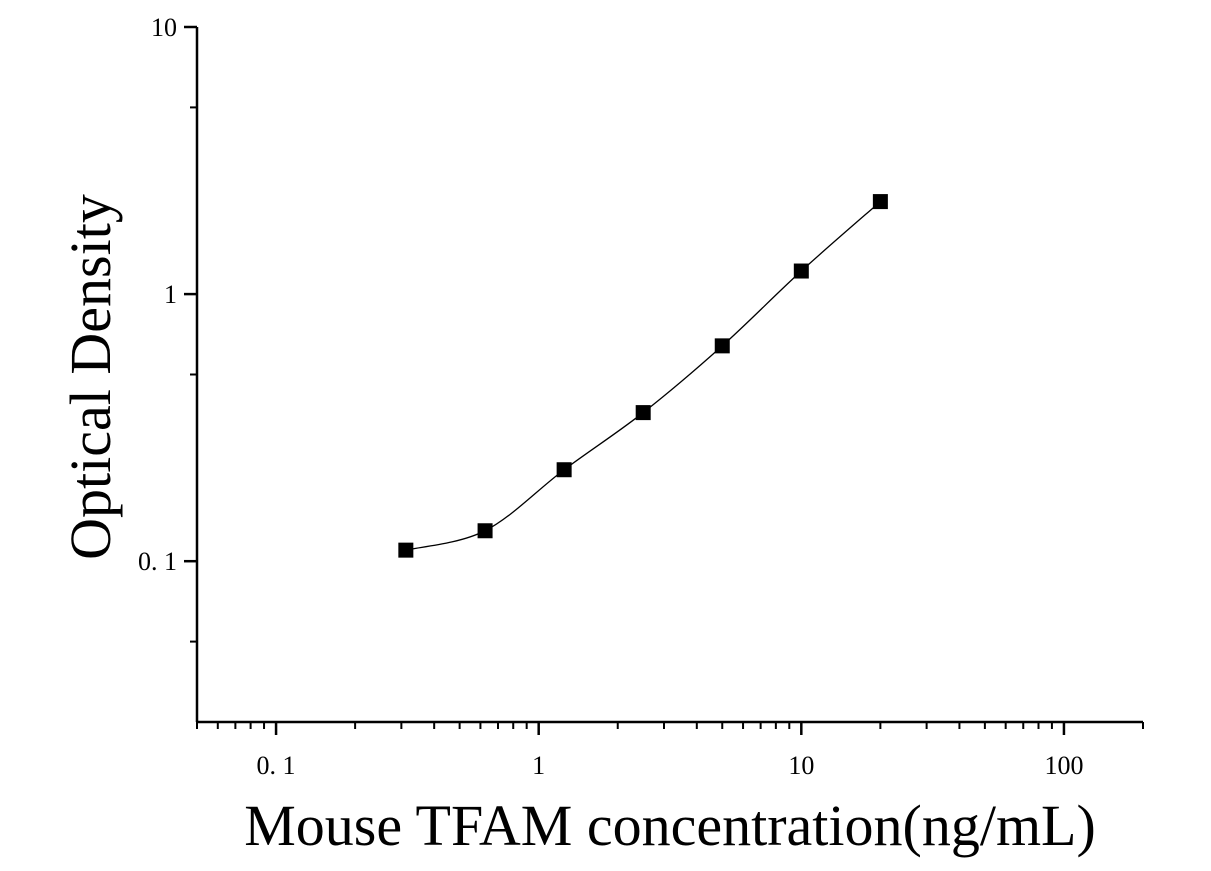 Image resolution: width=1211 pixels, height=871 pixels. Describe the element at coordinates (170, 294) in the screenshot. I see `y-tick-label: 1` at that location.